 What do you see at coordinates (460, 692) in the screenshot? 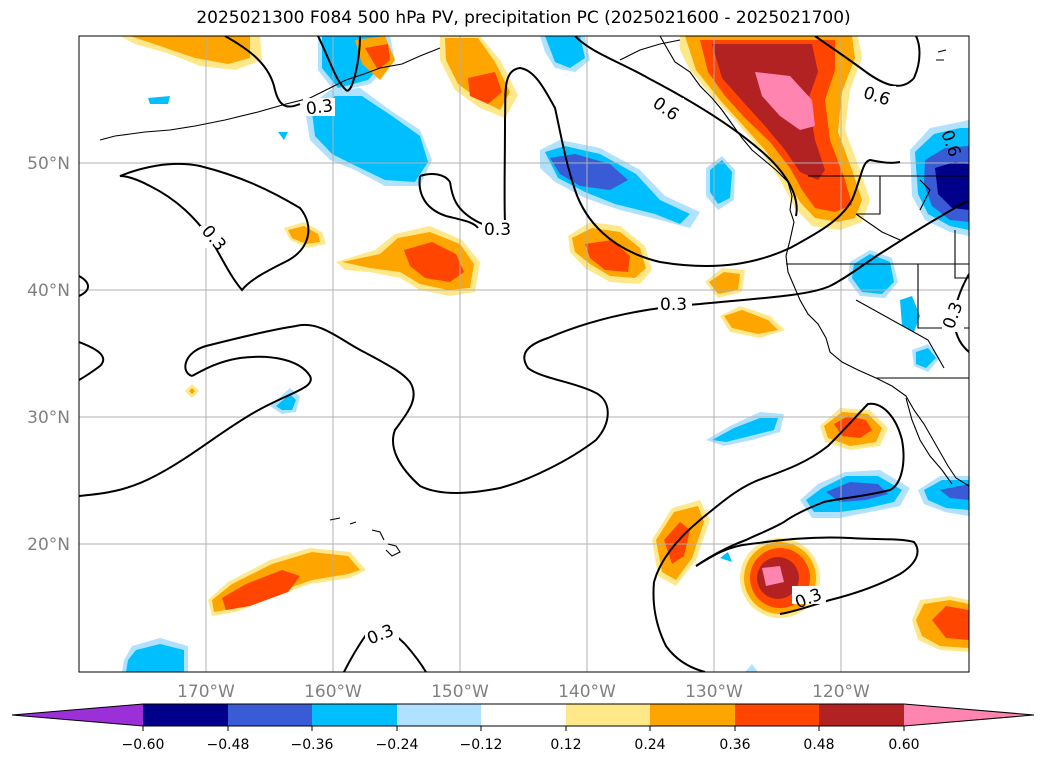
I see `lon-label: 150°W` at bounding box center [460, 692].